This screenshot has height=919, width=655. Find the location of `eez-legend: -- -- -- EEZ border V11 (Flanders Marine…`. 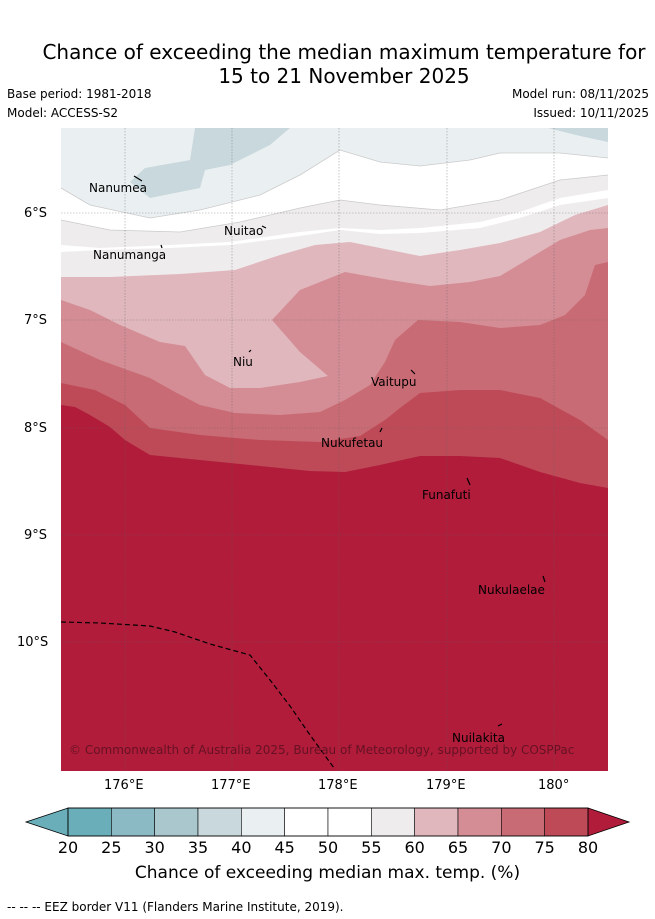

eez-legend: -- -- -- EEZ border V11 (Flanders Marine… is located at coordinates (175, 907).